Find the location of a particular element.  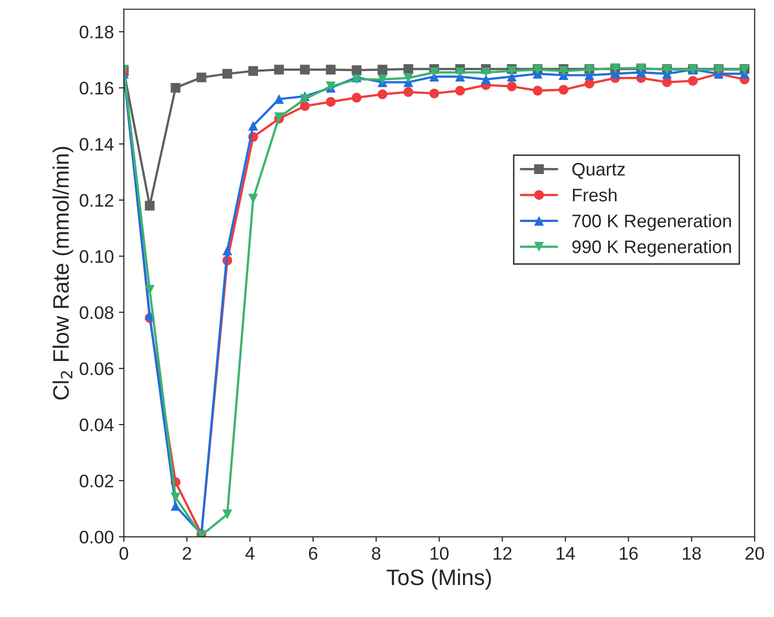

legend-label: Fresh is located at coordinates (594, 195).